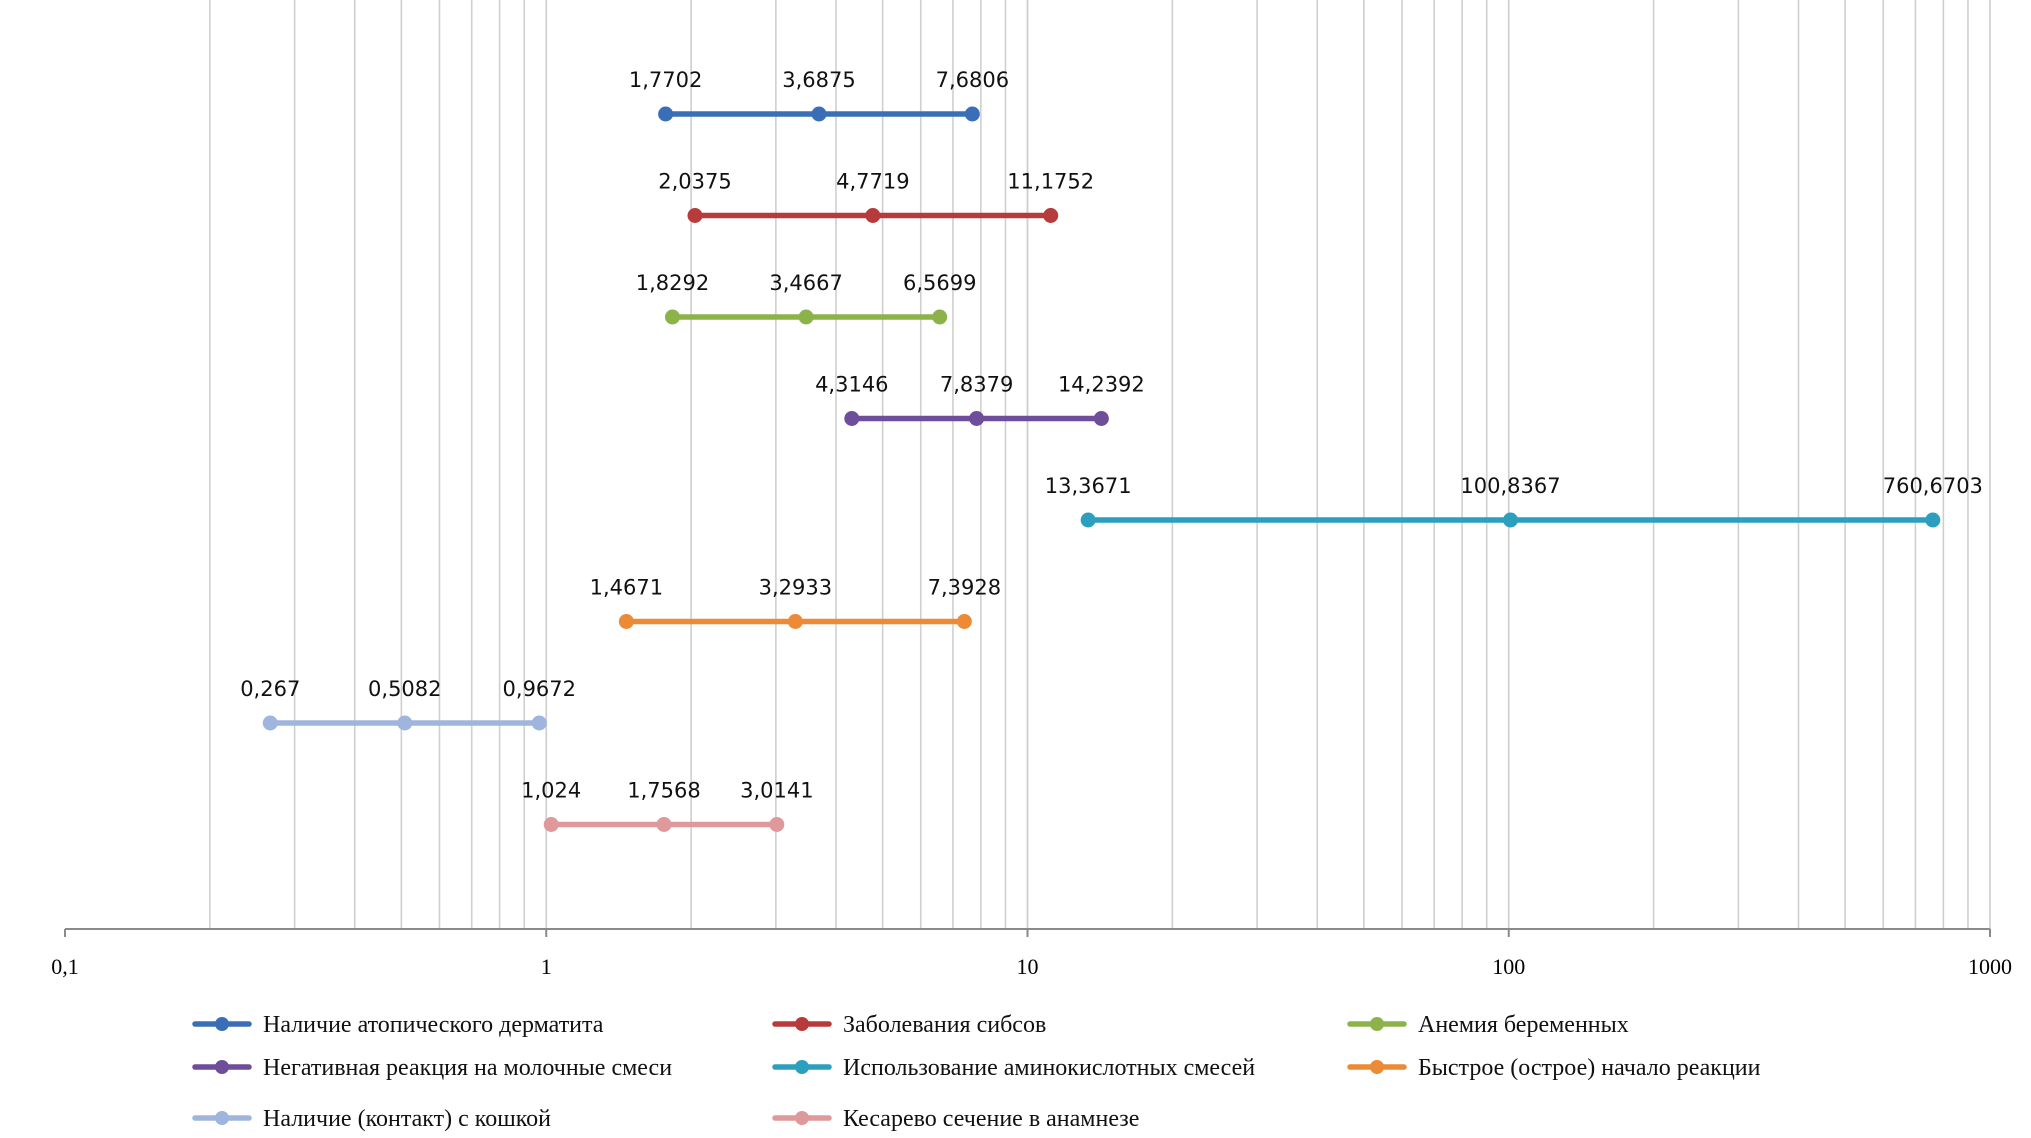 Image resolution: width=2031 pixels, height=1138 pixels. I want to click on data-label: 3,4667, so click(805, 283).